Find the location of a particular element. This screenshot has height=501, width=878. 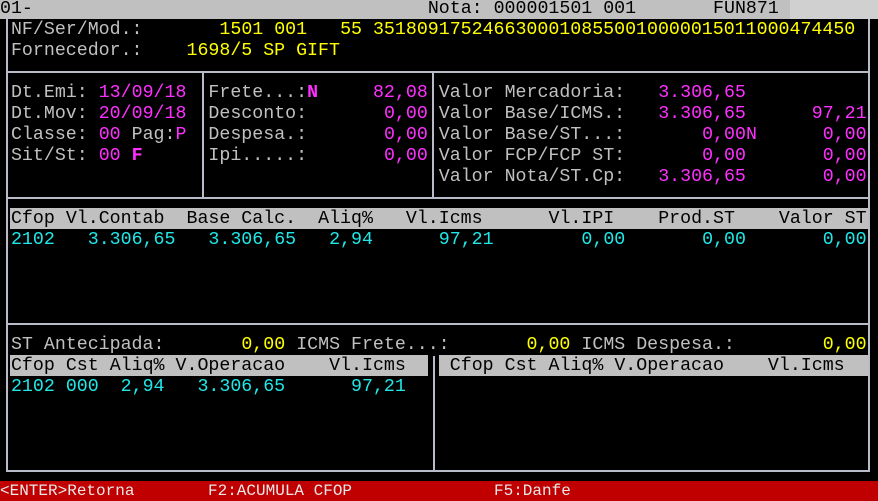

modelo-value: 55 is located at coordinates (351, 29).